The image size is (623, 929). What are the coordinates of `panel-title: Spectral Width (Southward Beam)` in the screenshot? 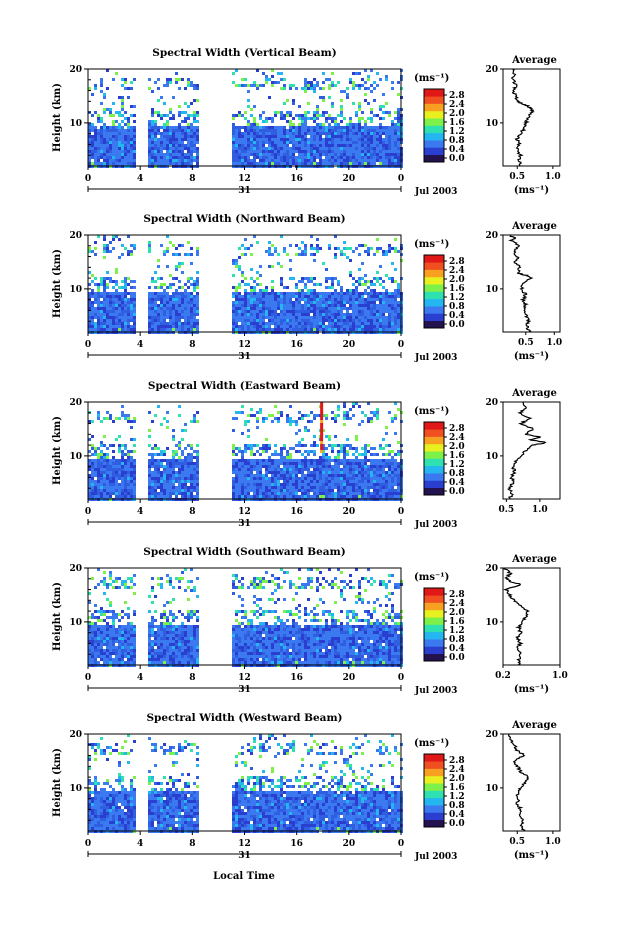 It's located at (244, 552).